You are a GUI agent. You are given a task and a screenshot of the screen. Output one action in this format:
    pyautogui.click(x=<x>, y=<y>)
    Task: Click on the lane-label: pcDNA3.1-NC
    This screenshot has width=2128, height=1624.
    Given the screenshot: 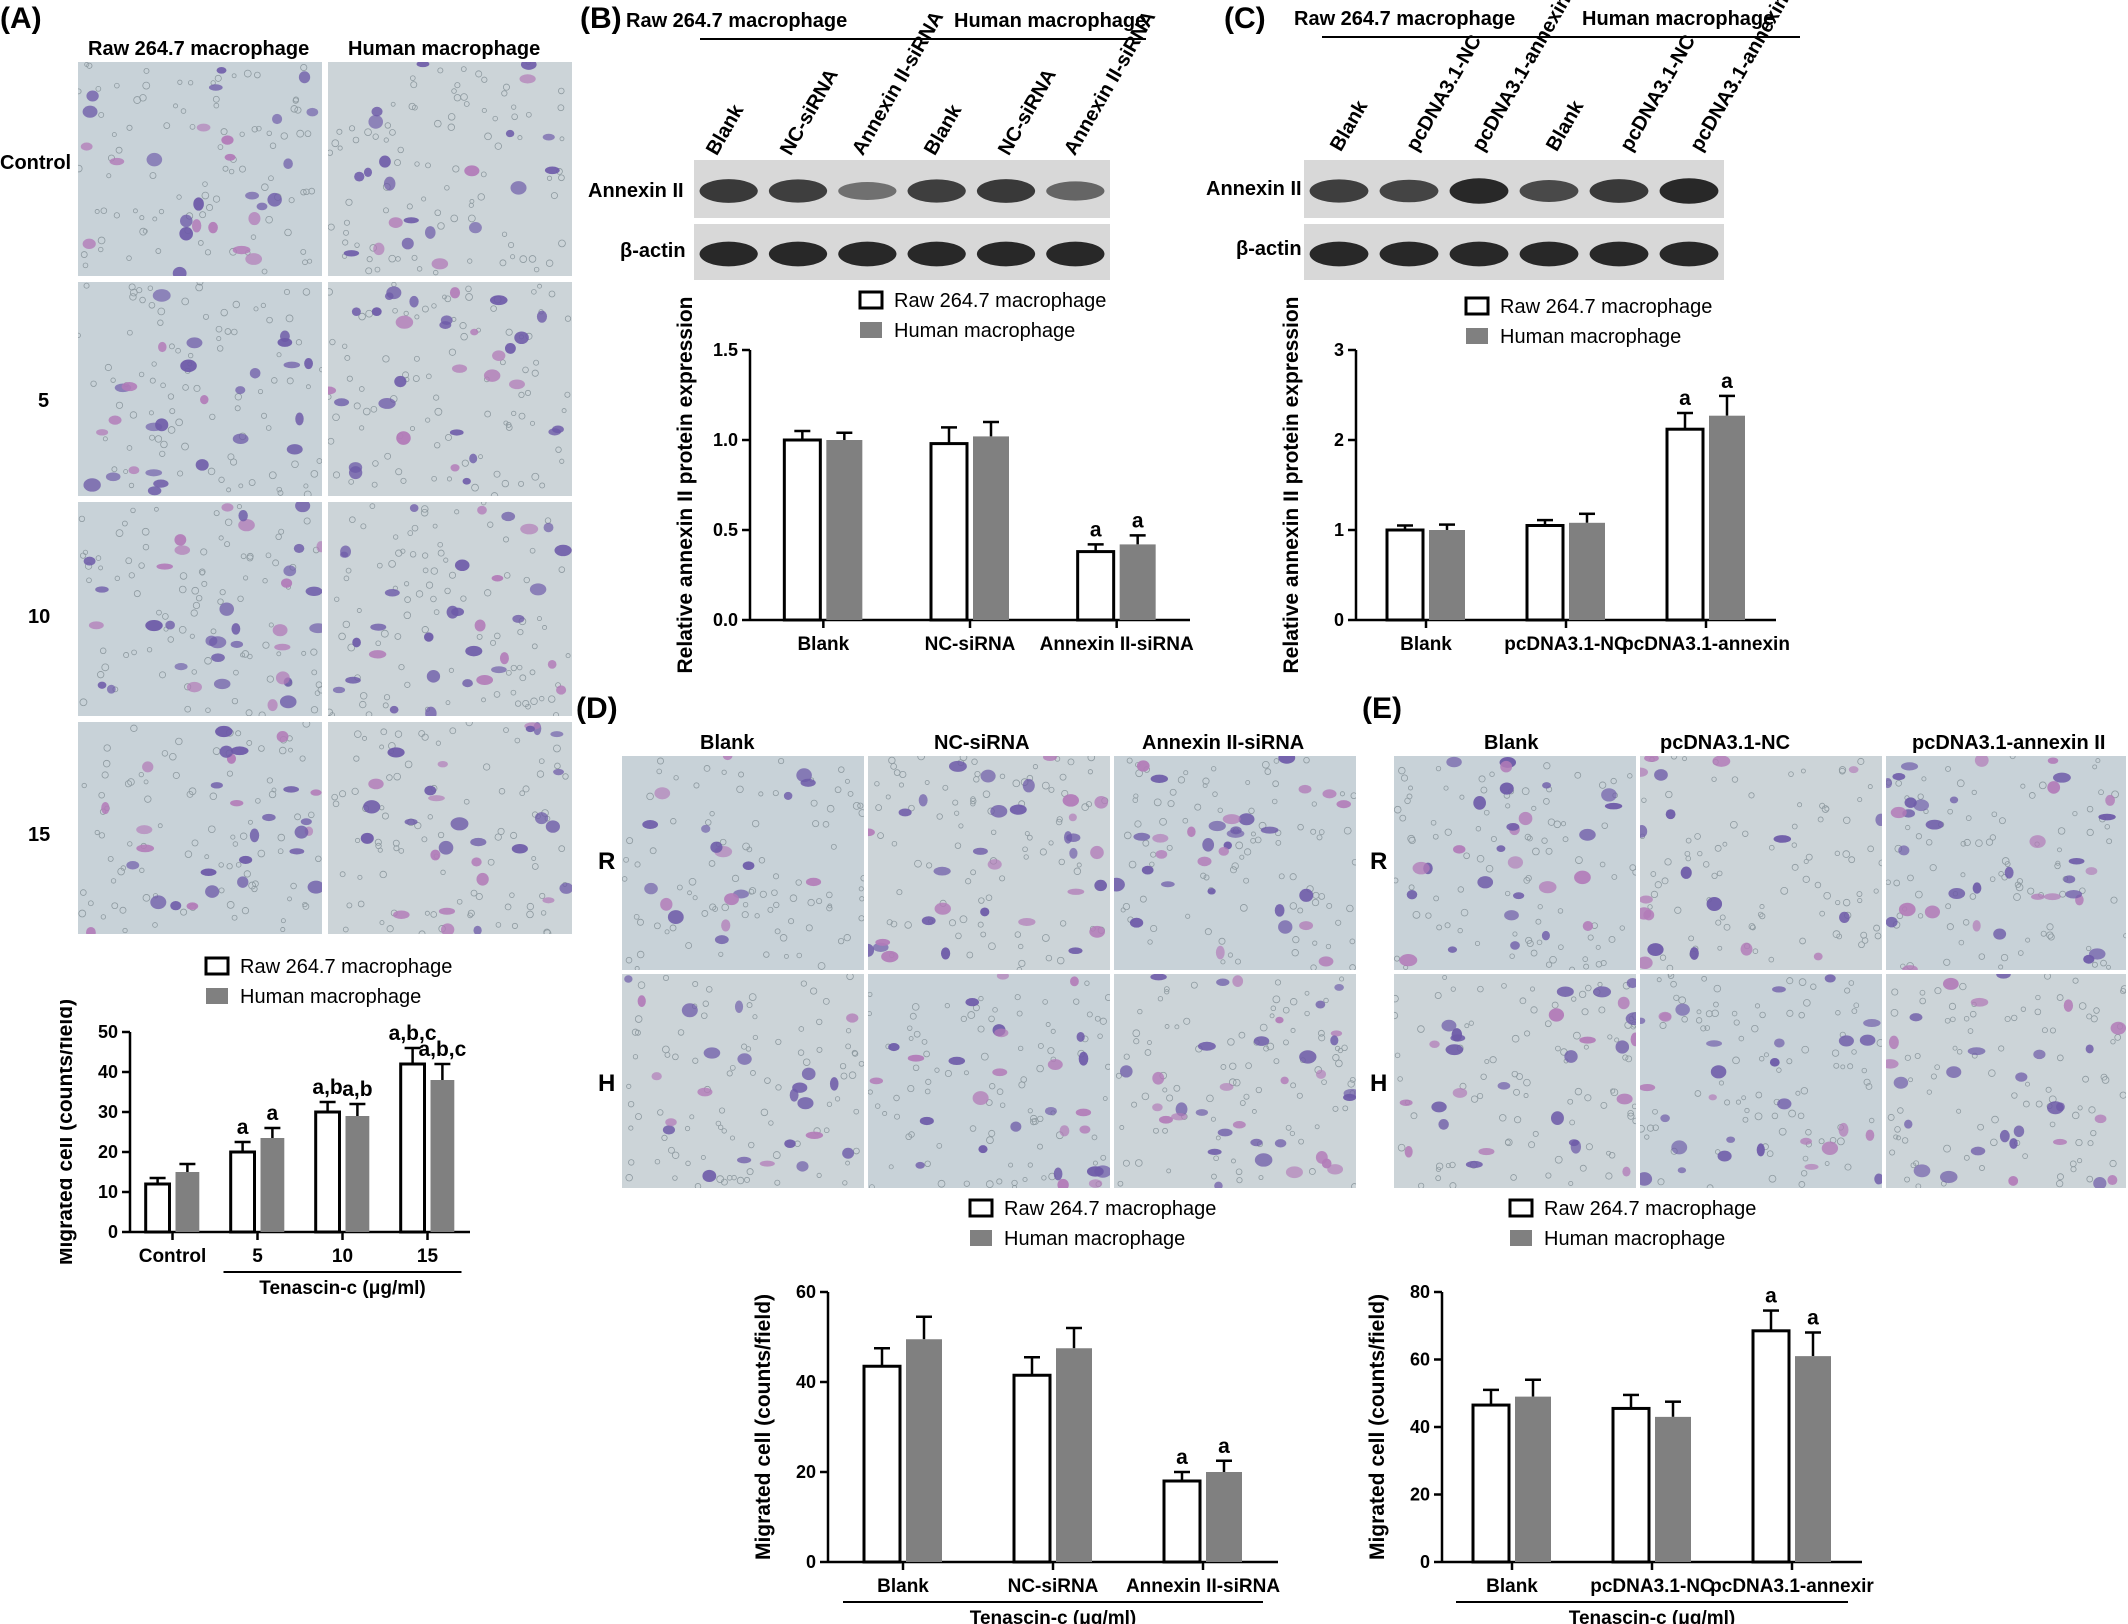 What is the action you would take?
    pyautogui.click(x=1658, y=93)
    